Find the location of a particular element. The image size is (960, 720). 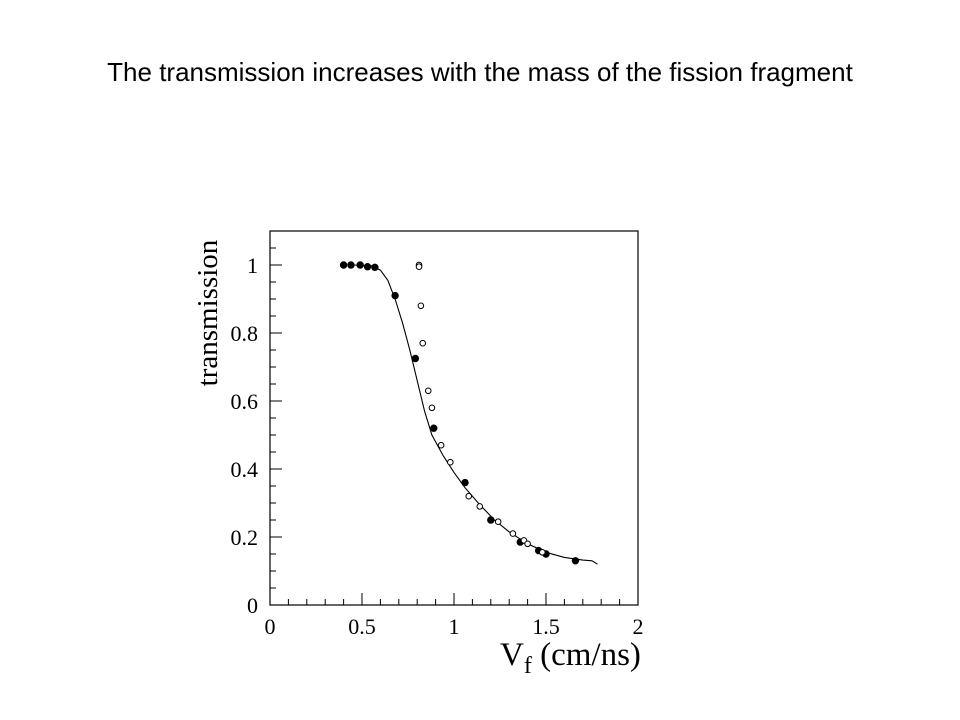

y-tick-label: 0.6 is located at coordinates (245, 401).